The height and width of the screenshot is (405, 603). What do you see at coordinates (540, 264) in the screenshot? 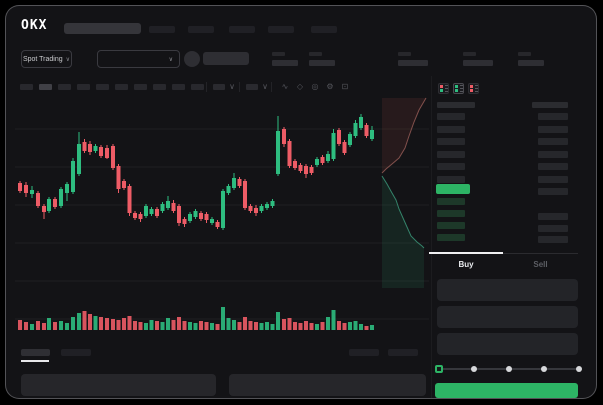
I see `tab-sell: Sell` at bounding box center [540, 264].